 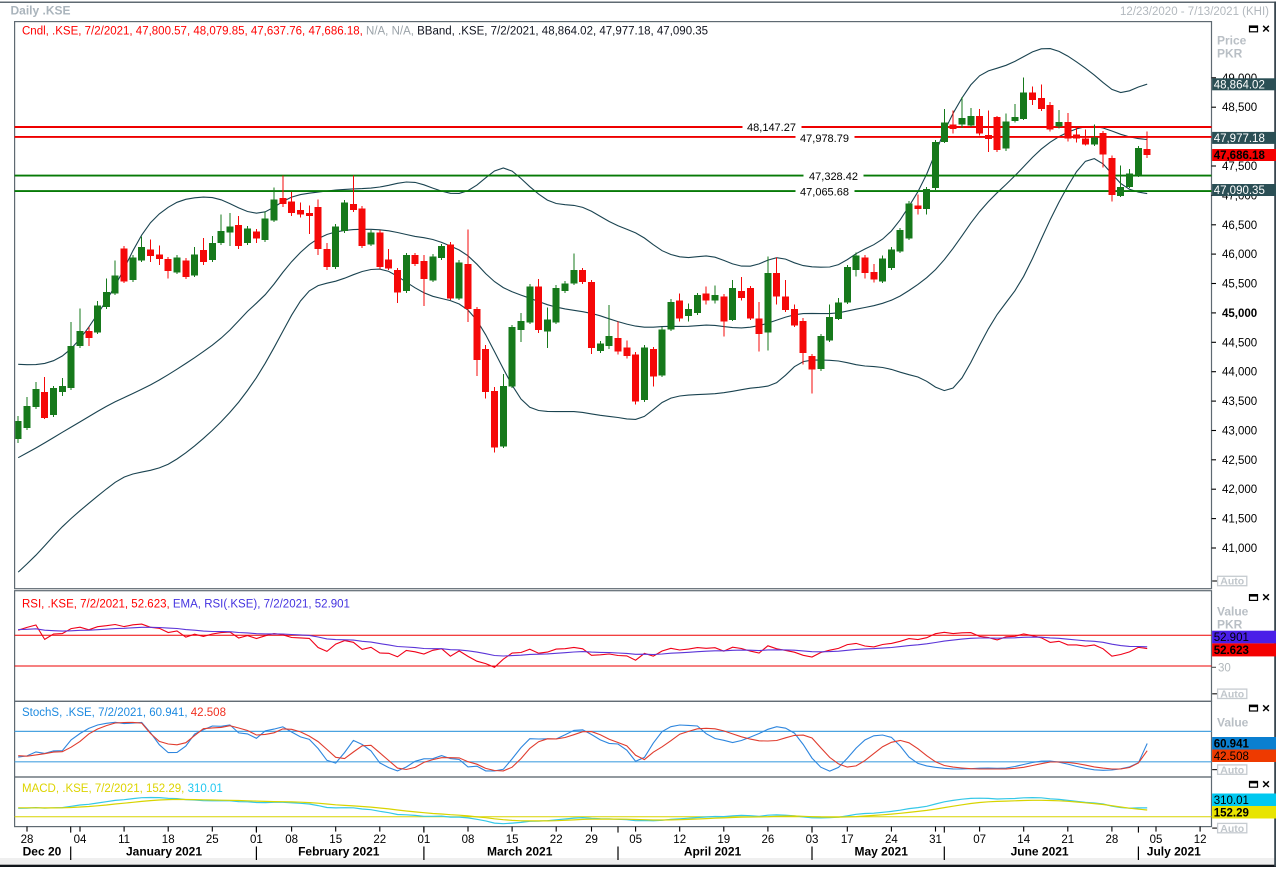 I want to click on svg-text: Daily .KSE, so click(x=41, y=11).